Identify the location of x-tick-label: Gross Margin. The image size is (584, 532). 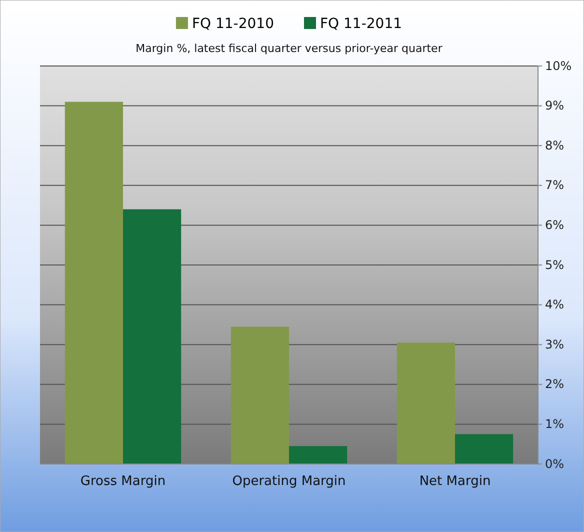
(123, 482).